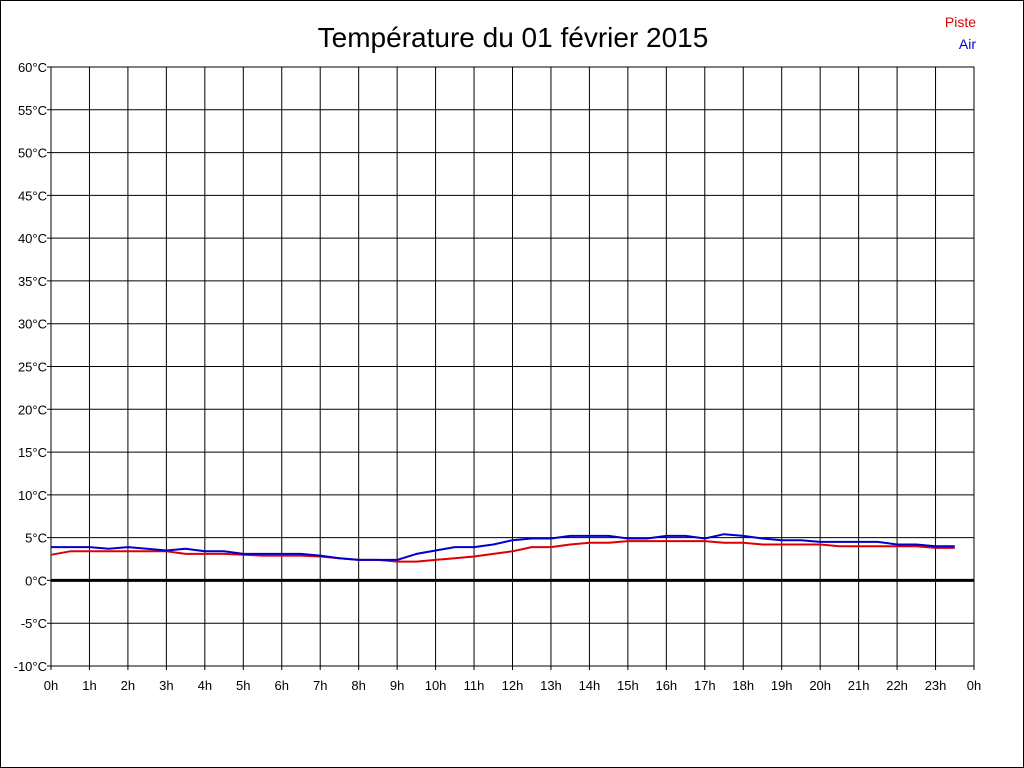 Image resolution: width=1024 pixels, height=768 pixels. Describe the element at coordinates (967, 44) in the screenshot. I see `legend-entry-air: Air` at that location.